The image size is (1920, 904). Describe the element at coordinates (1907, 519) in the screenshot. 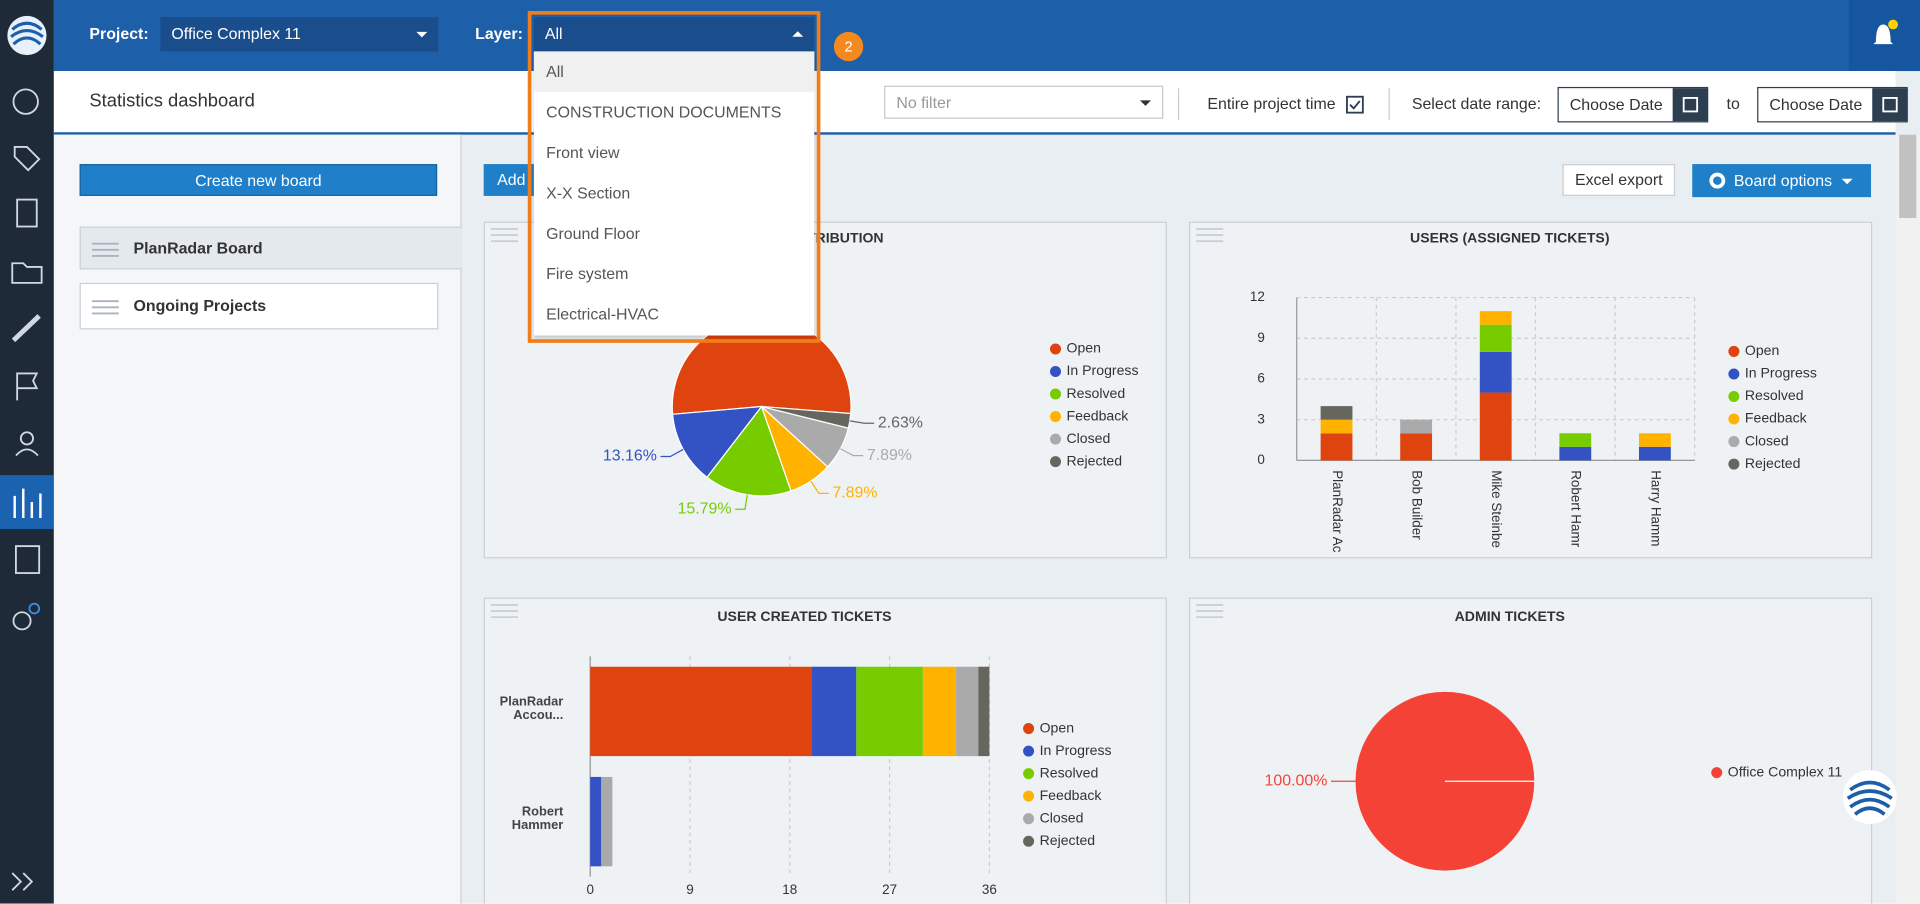

I see `scrollbar` at that location.